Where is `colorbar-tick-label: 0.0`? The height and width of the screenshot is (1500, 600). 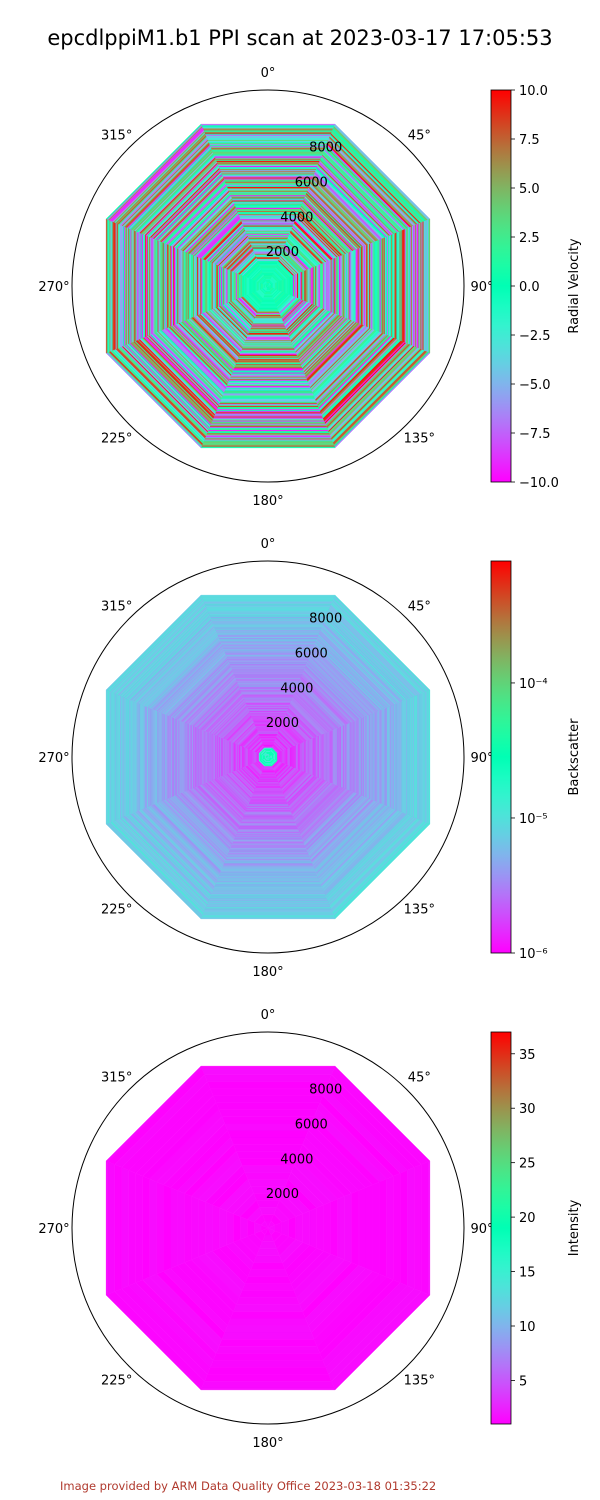
colorbar-tick-label: 0.0 is located at coordinates (529, 287).